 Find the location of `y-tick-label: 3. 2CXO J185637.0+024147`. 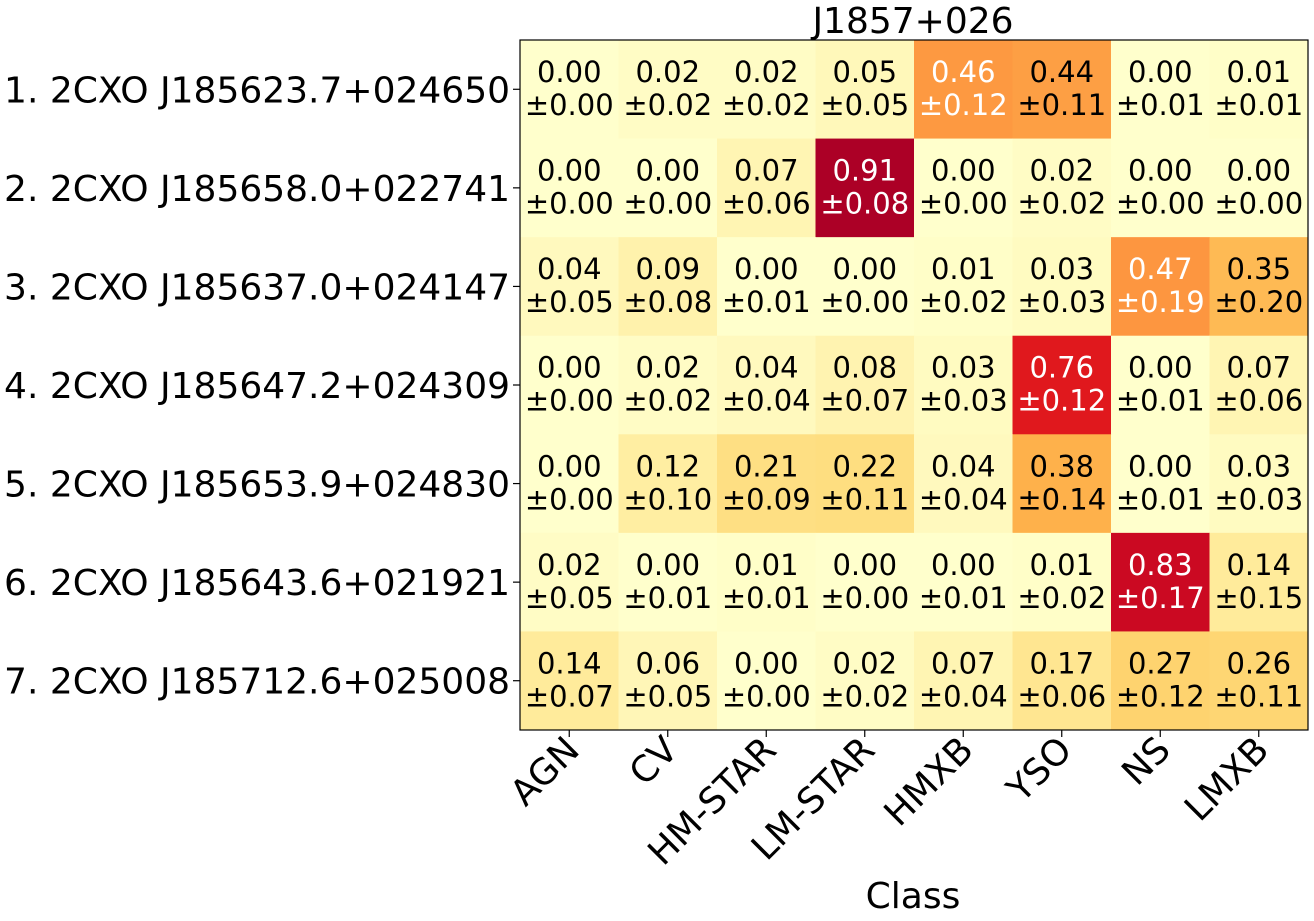

y-tick-label: 3. 2CXO J185637.0+024147 is located at coordinates (257, 287).